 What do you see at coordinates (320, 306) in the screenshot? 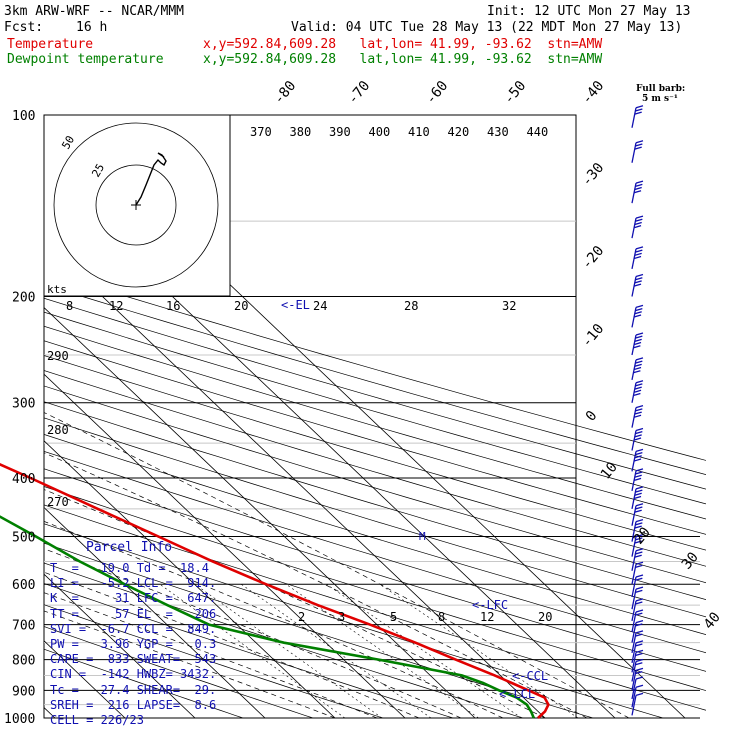
I see `speed-tick-label: 24` at bounding box center [320, 306].